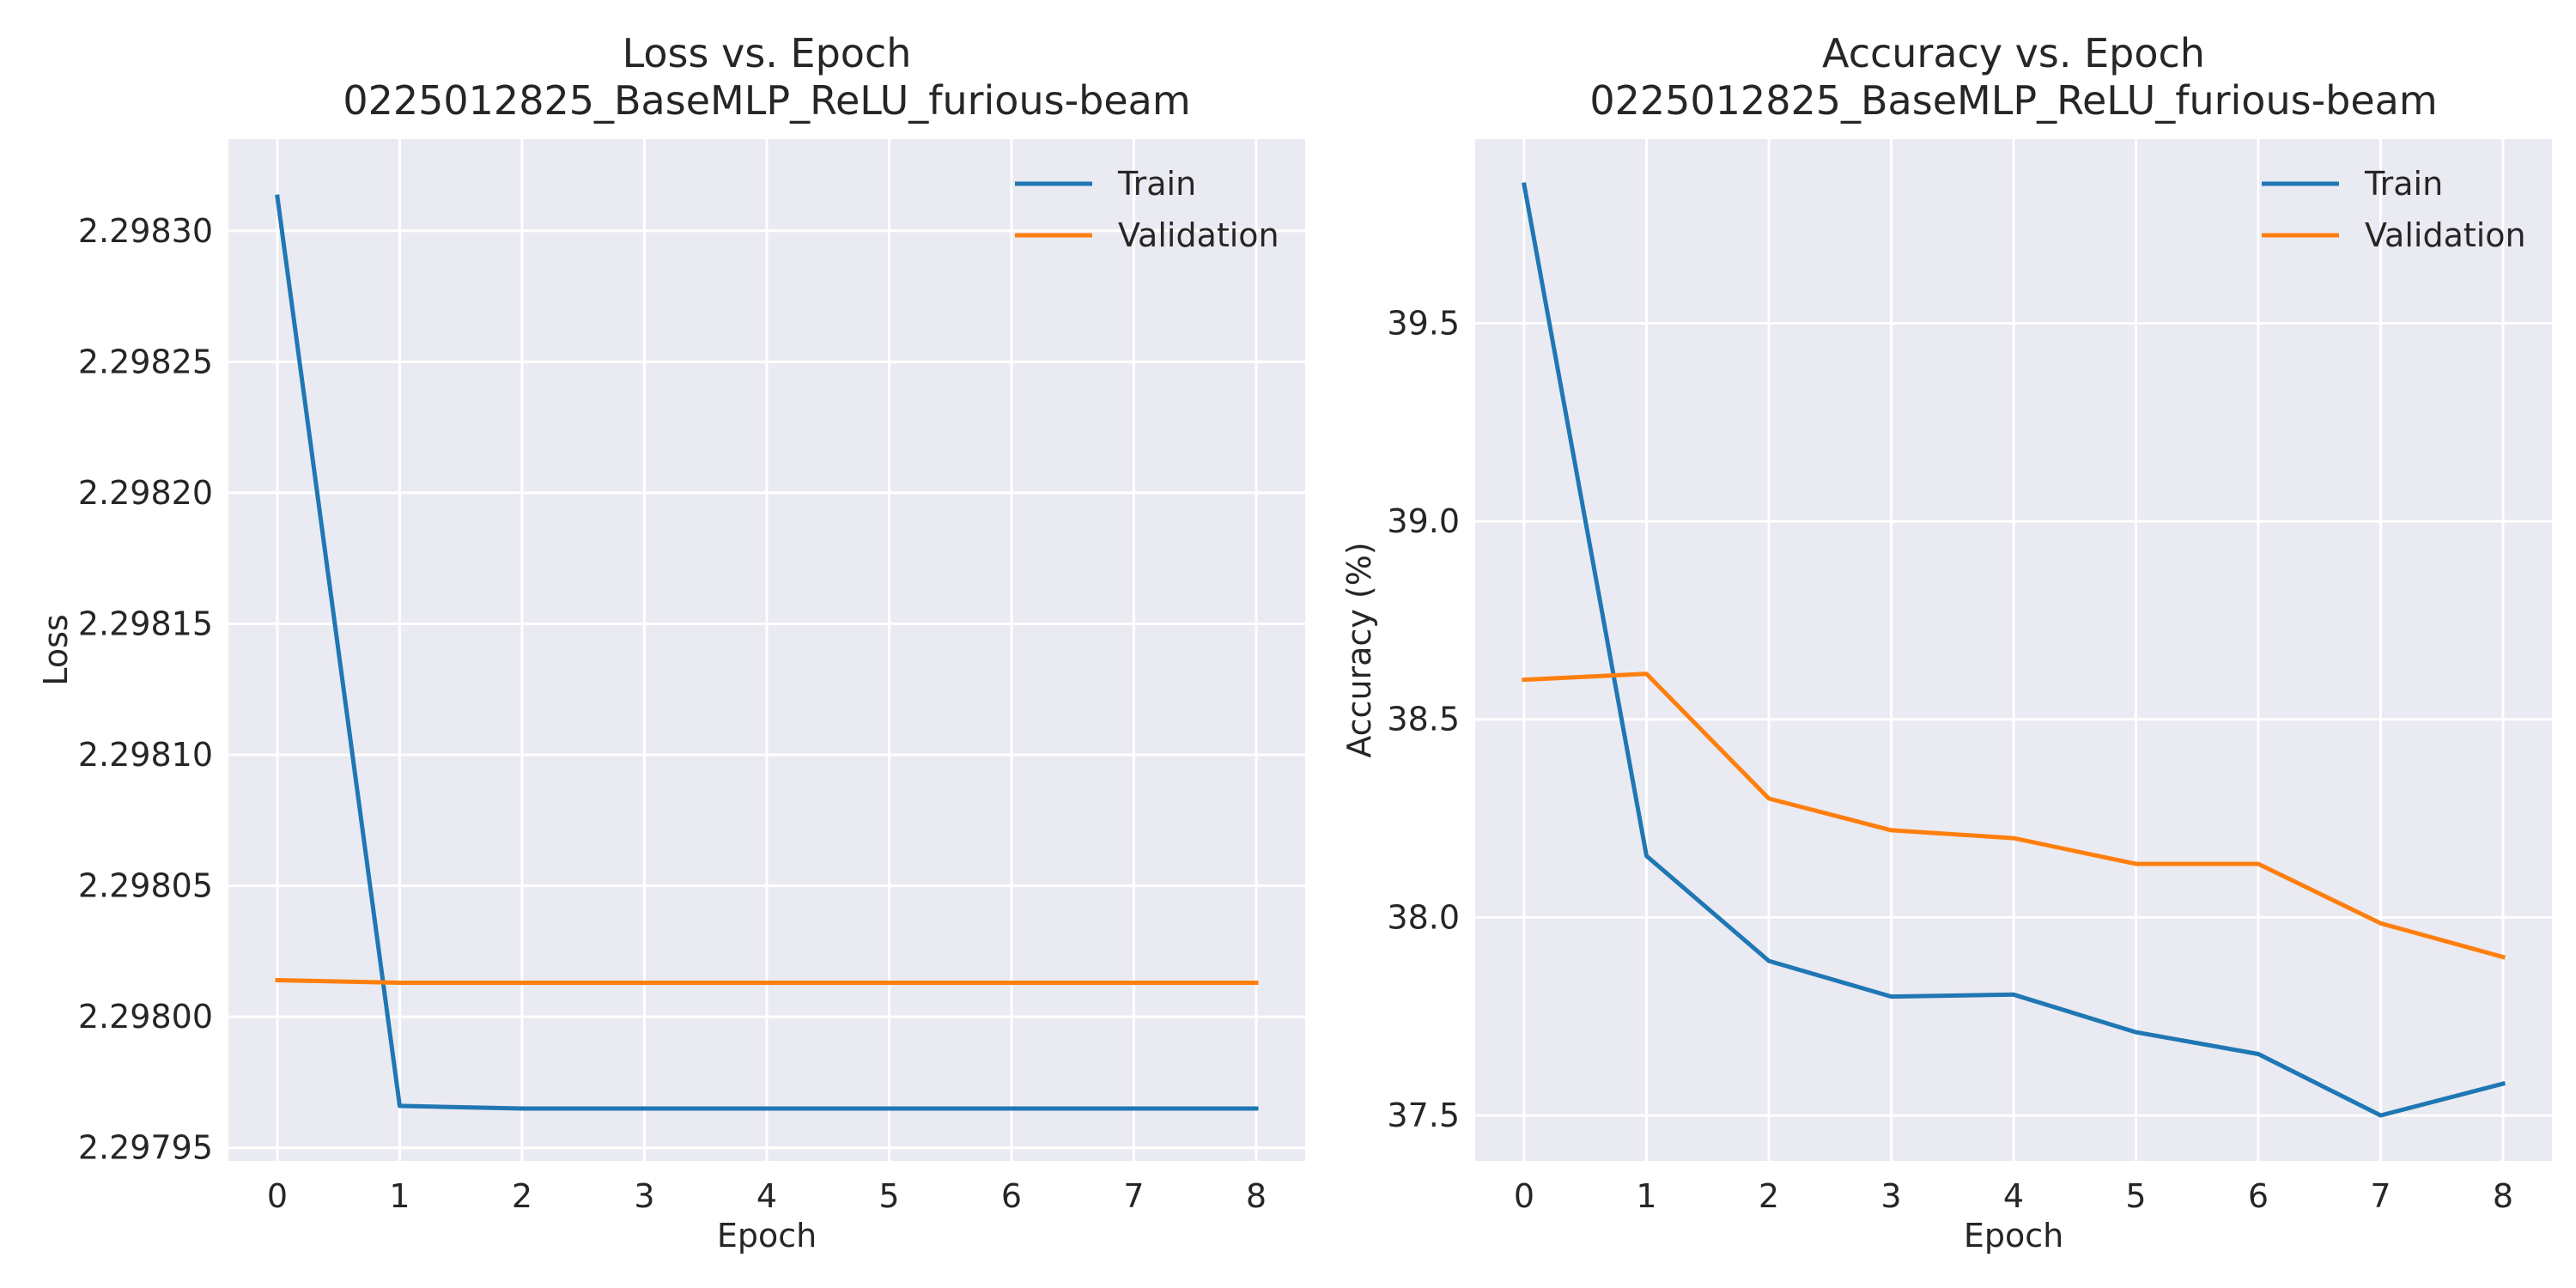  Describe the element at coordinates (145, 1148) in the screenshot. I see `loss-y-tick-label: 2.29795` at that location.